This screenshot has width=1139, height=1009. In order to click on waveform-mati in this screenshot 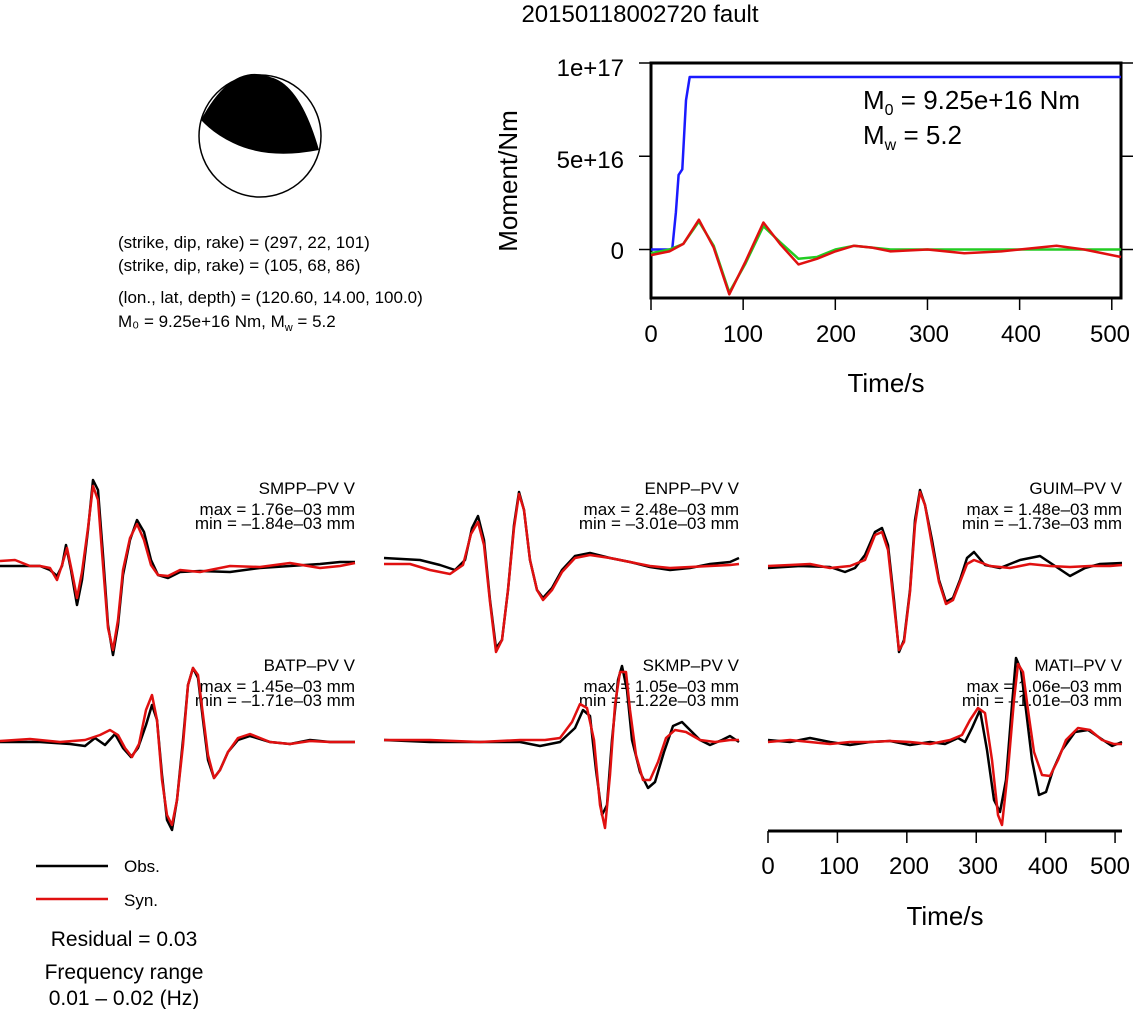, I will do `click(945, 741)`.